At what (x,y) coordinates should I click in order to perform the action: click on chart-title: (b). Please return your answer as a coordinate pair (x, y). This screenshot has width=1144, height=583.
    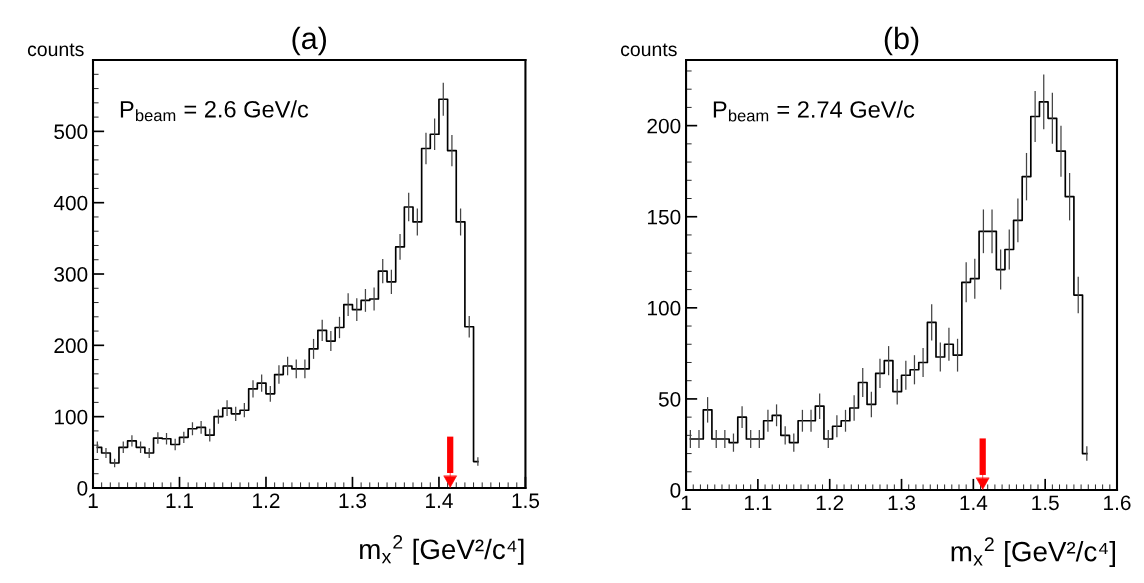
    Looking at the image, I should click on (901, 41).